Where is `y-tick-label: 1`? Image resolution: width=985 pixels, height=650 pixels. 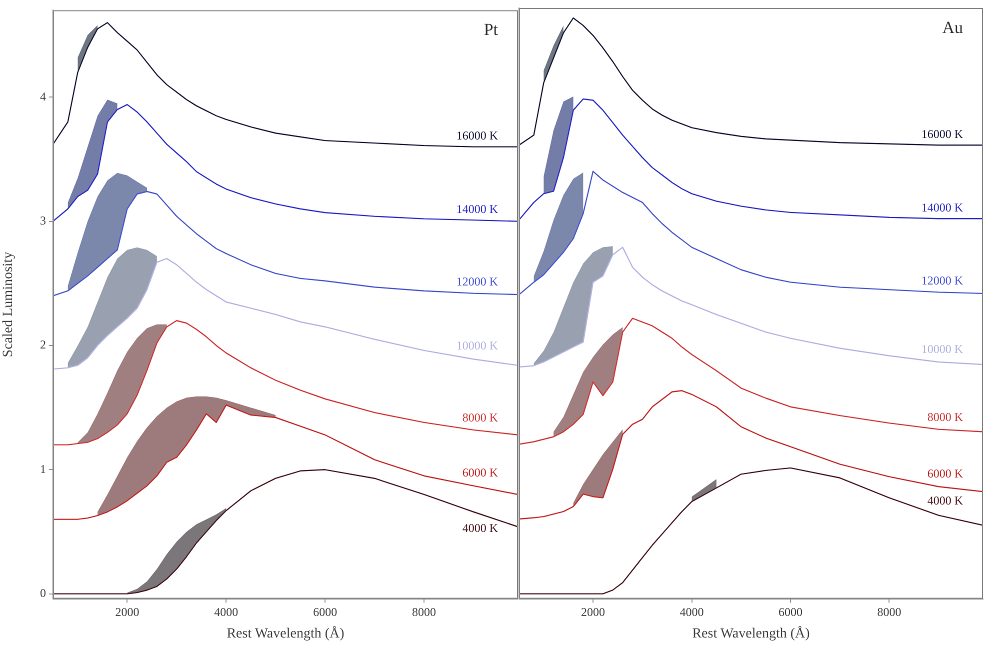 y-tick-label: 1 is located at coordinates (43, 469).